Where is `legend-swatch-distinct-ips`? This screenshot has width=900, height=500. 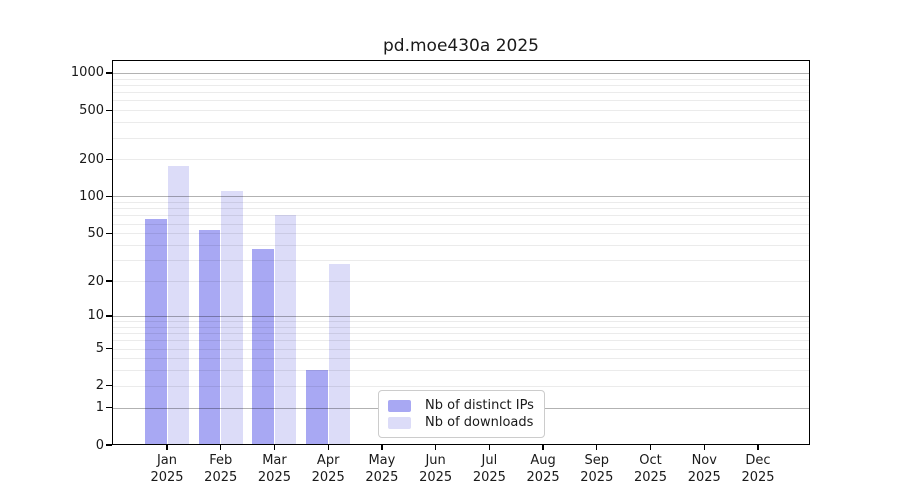 legend-swatch-distinct-ips is located at coordinates (399, 405).